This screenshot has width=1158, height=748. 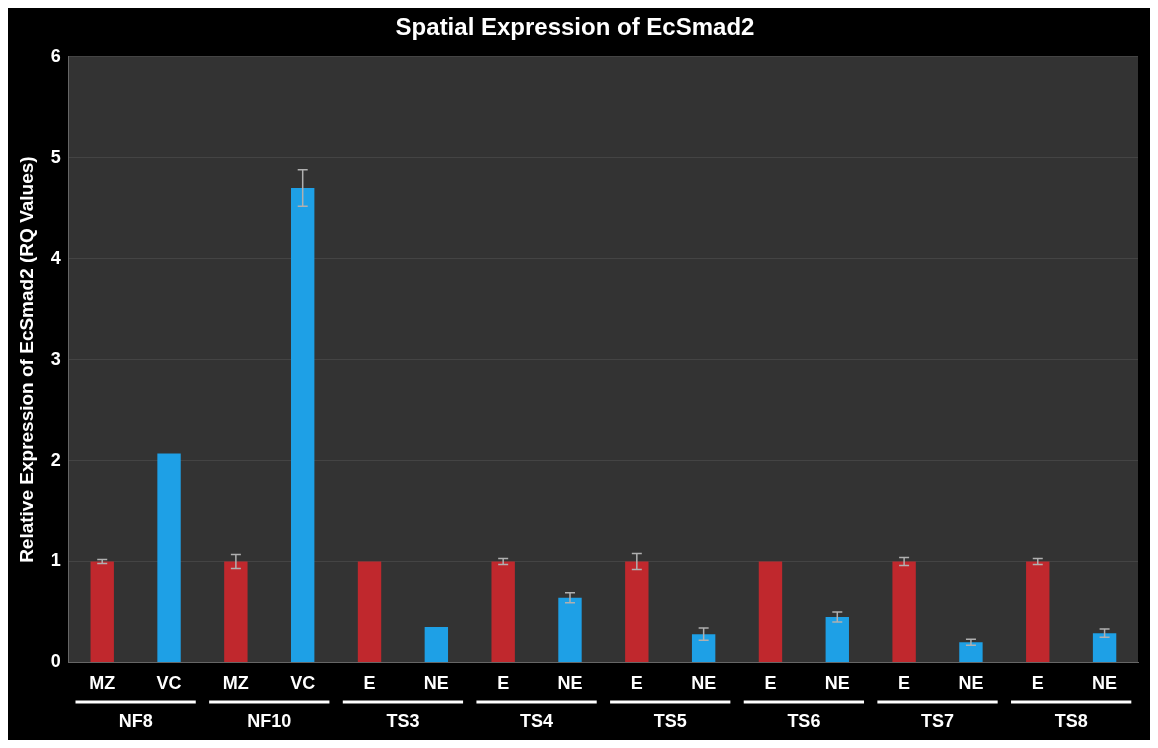 What do you see at coordinates (1071, 720) in the screenshot?
I see `text: TS8` at bounding box center [1071, 720].